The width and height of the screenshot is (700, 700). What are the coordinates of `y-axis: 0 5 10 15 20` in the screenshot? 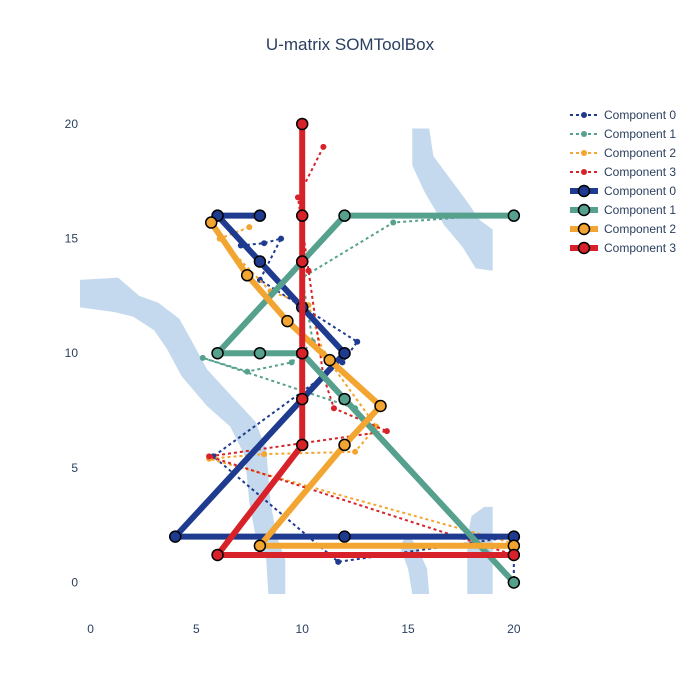 It's located at (72, 353).